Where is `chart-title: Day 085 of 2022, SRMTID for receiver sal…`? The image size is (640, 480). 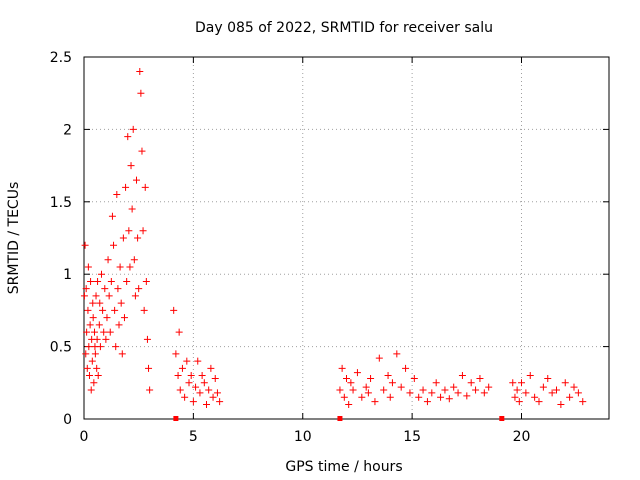
chart-title: Day 085 of 2022, SRMTID for receiver sal… is located at coordinates (344, 28).